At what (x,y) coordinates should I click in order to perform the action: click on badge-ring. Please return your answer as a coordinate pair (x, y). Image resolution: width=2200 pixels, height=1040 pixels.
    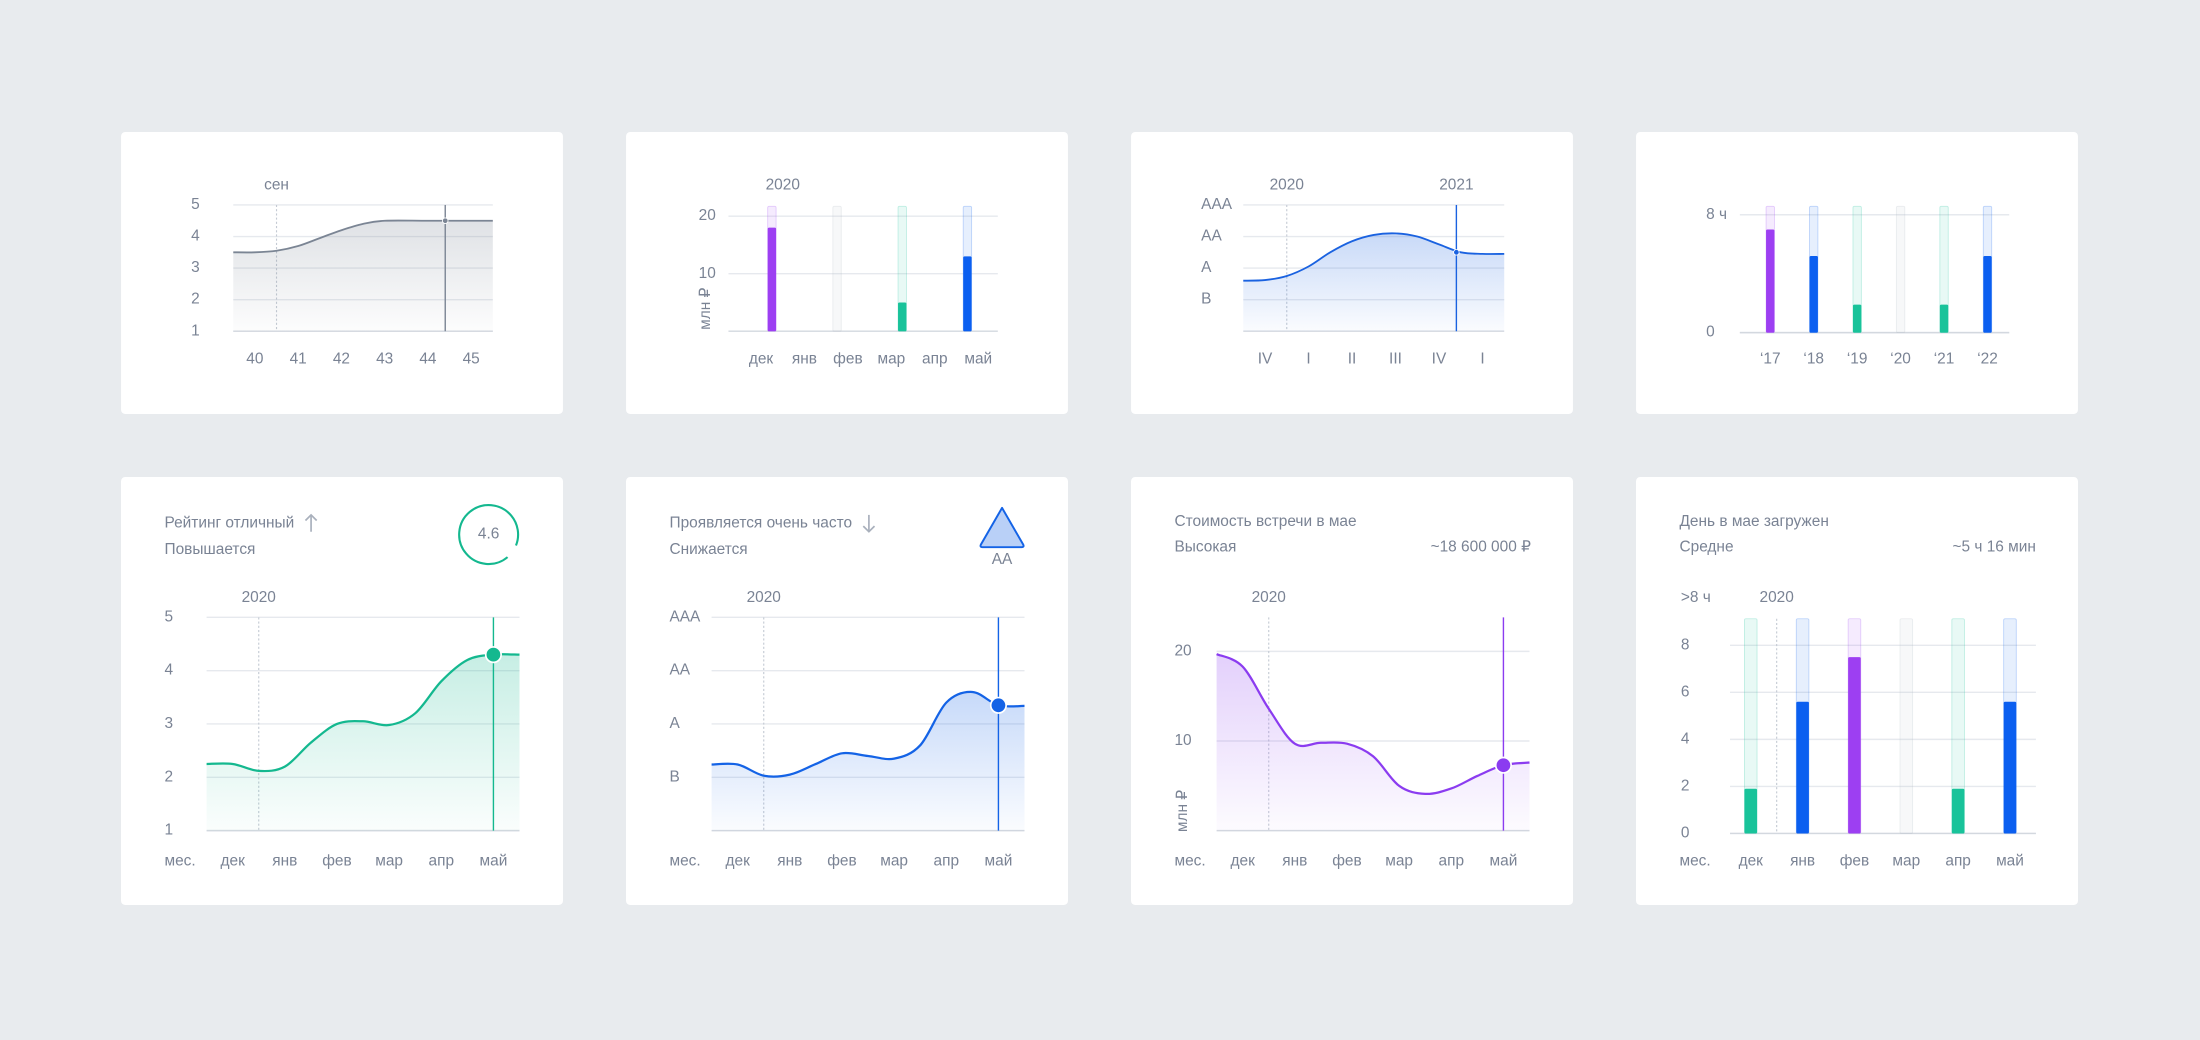
    Looking at the image, I should click on (489, 535).